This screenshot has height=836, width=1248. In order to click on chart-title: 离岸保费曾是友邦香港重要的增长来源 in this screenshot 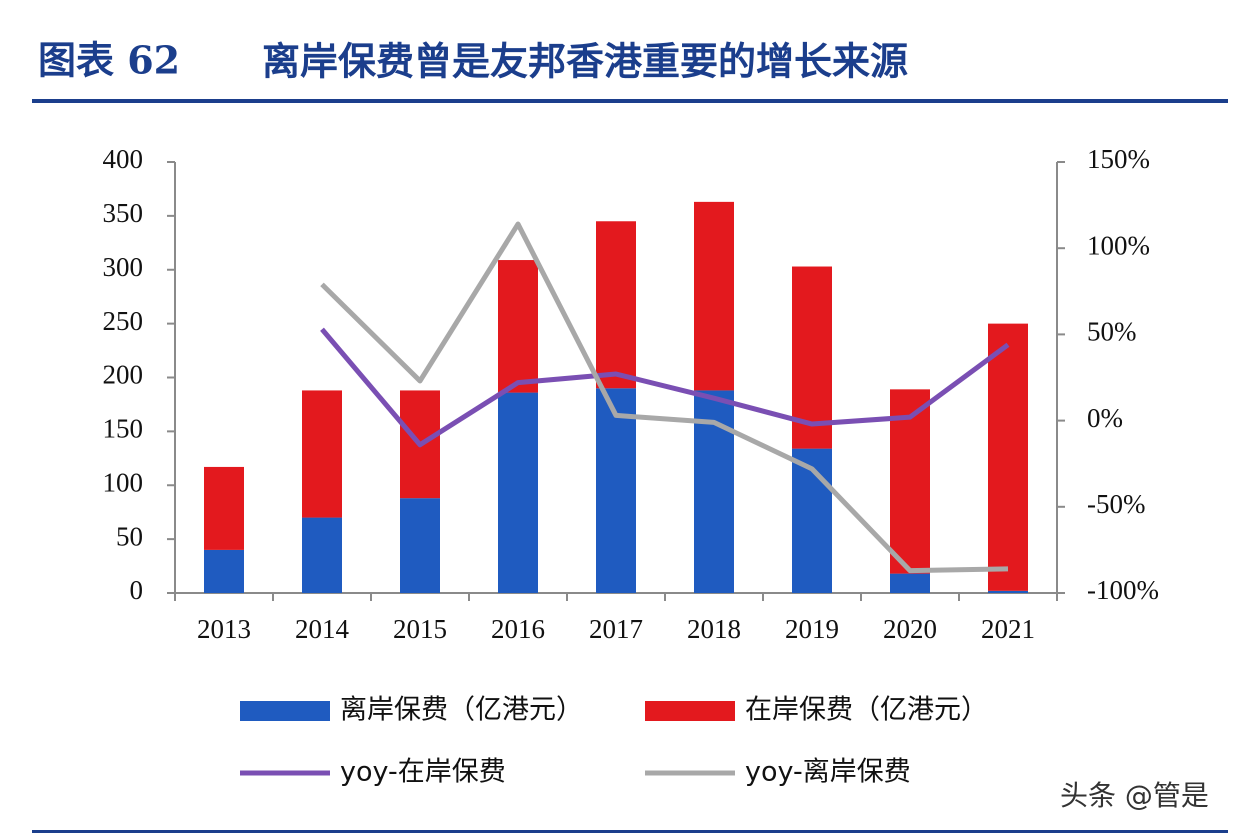, I will do `click(585, 62)`.